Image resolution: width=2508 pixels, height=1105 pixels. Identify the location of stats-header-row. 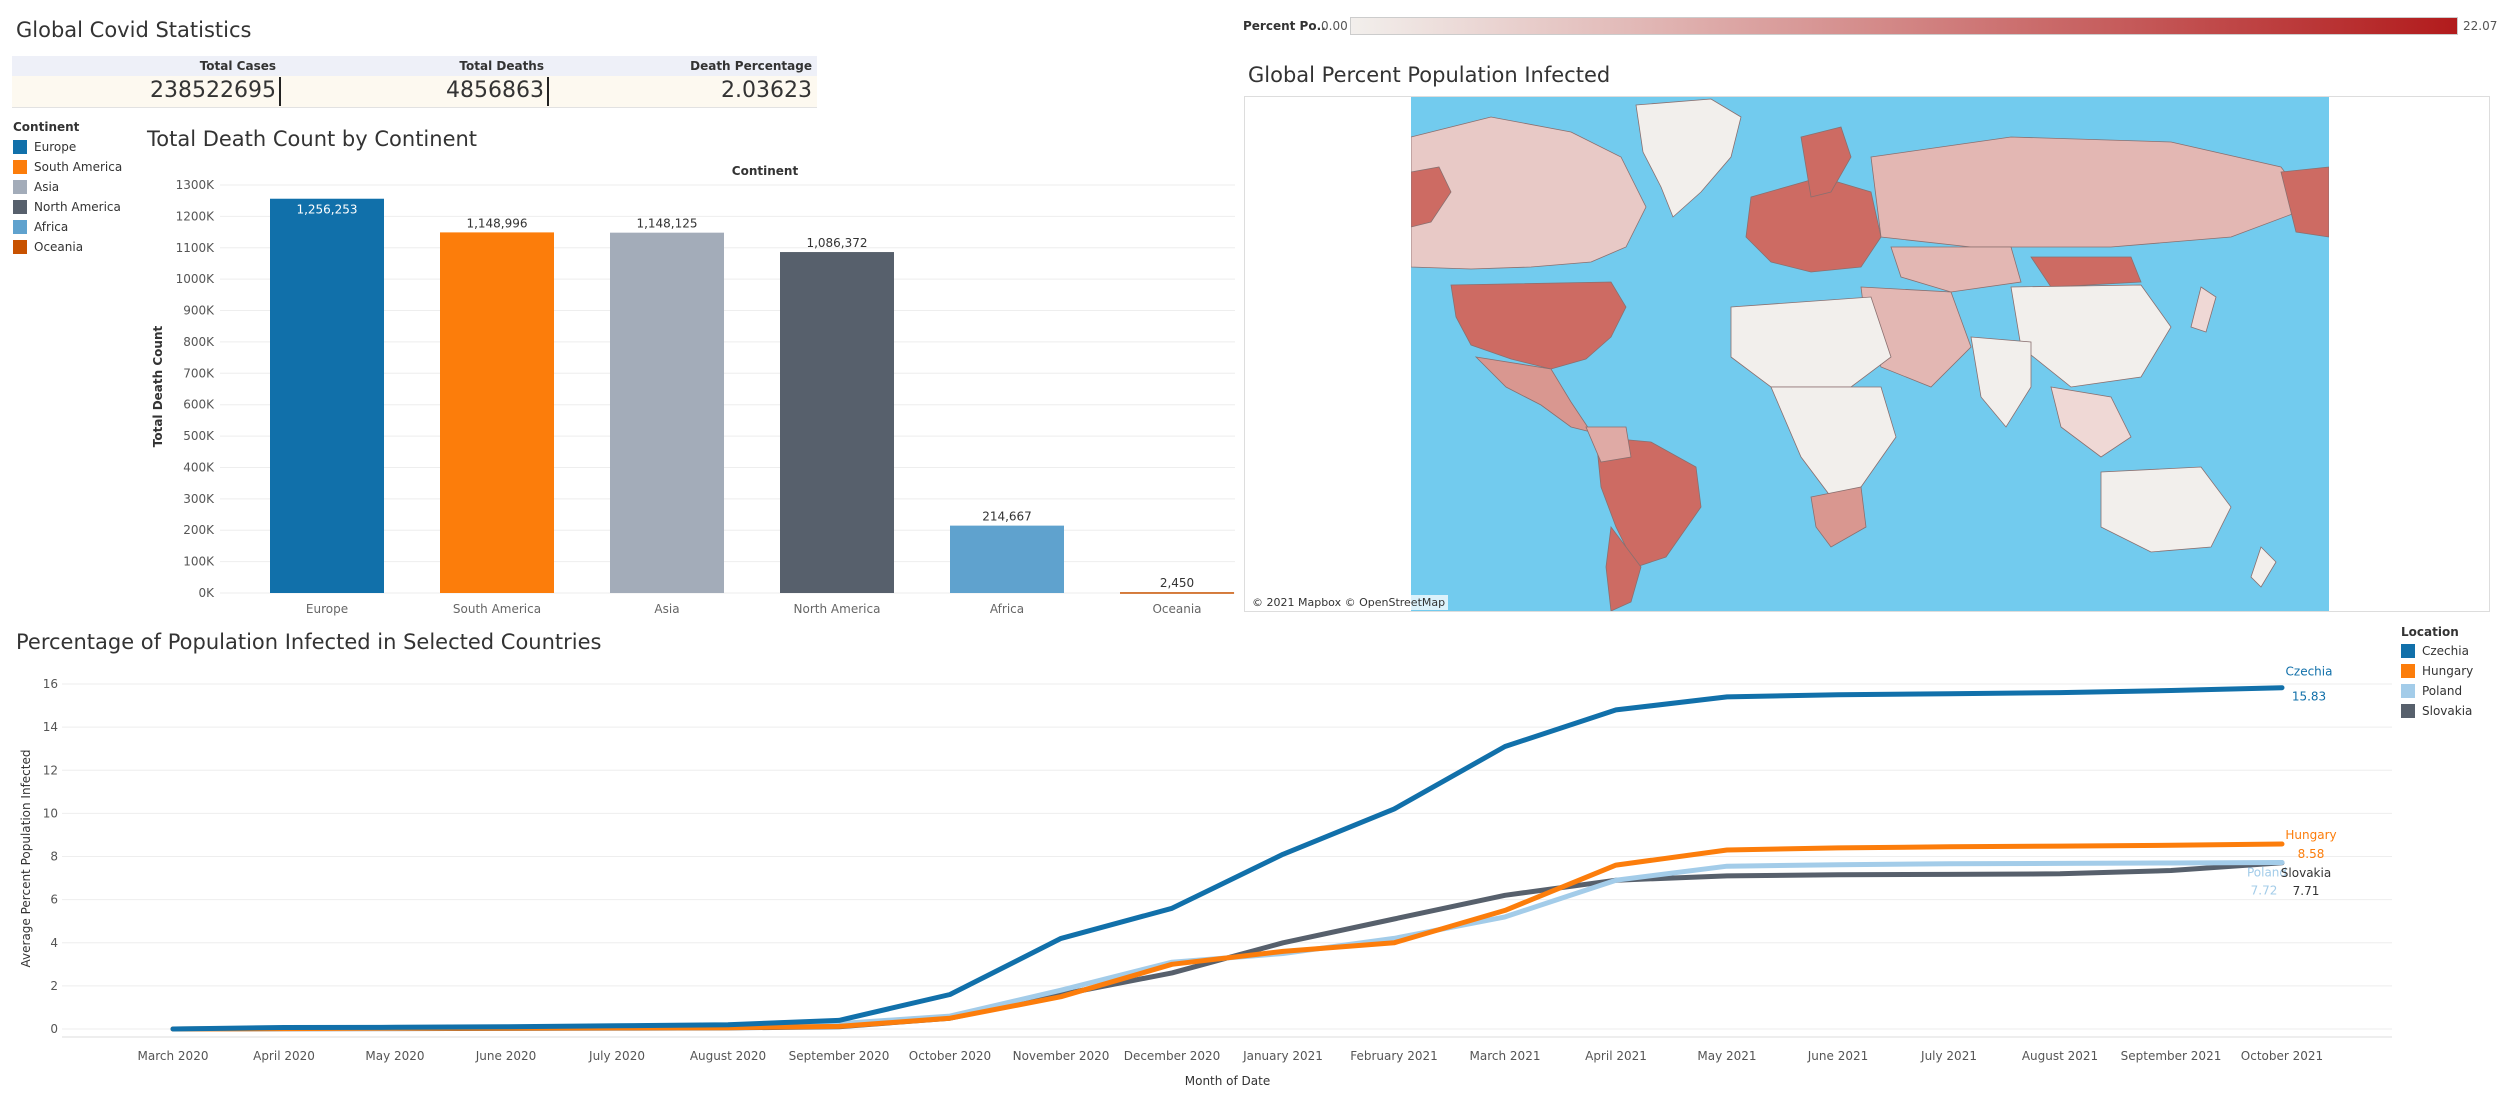
(414, 66).